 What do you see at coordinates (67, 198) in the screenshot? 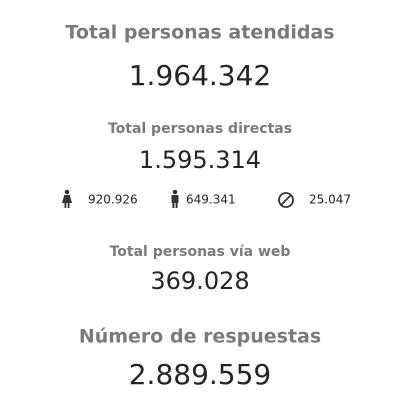
I see `female-icon` at bounding box center [67, 198].